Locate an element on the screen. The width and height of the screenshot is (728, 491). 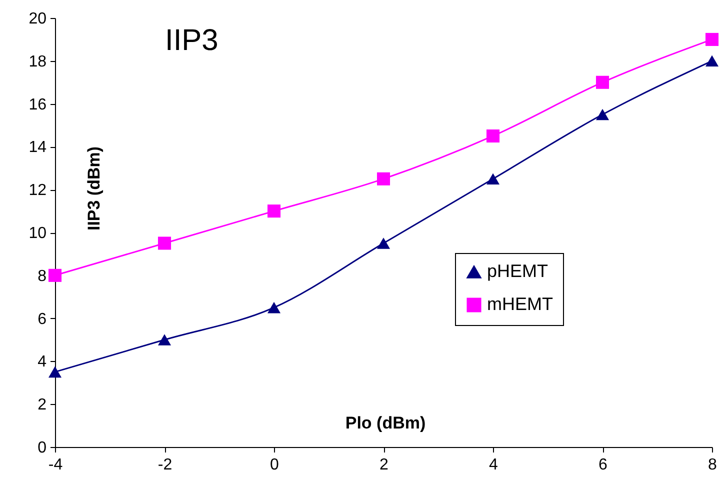
y-tick-label: 18 is located at coordinates (37, 61).